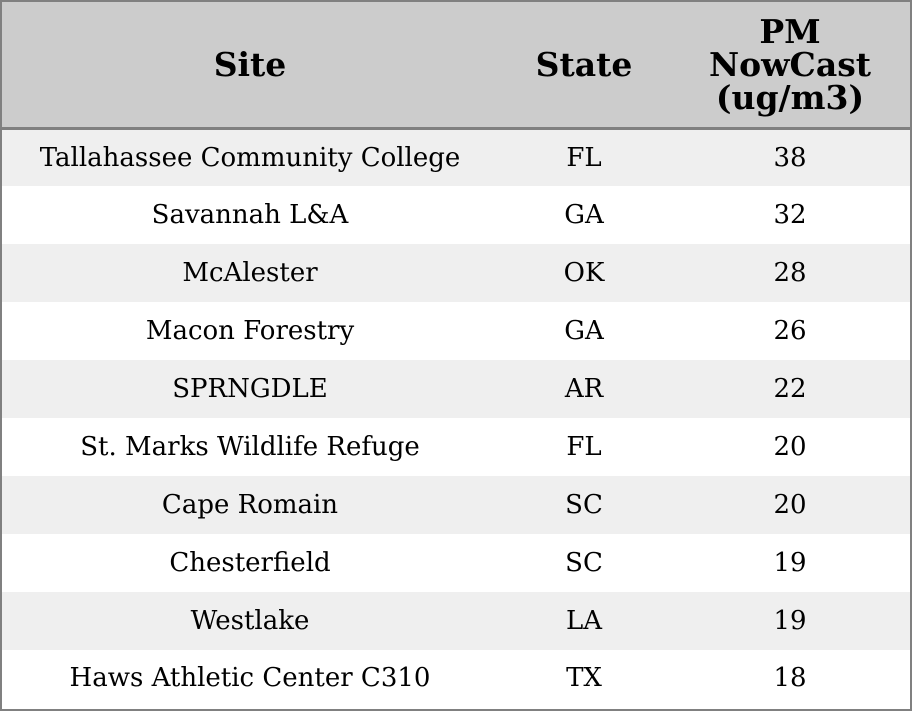 The image size is (912, 711). Describe the element at coordinates (250, 678) in the screenshot. I see `cell-site: Haws Athletic Center C310` at that location.